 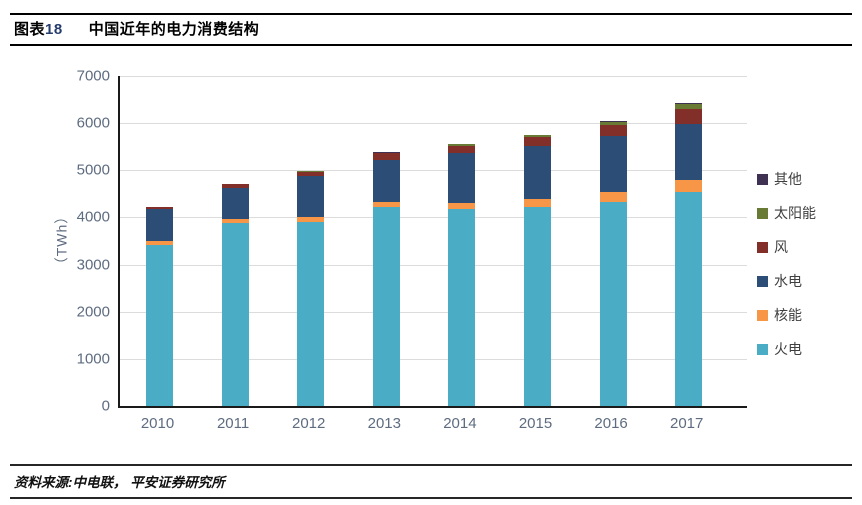 I want to click on figure-header: 图表18 中国近年的电力消费结构, so click(x=431, y=29).